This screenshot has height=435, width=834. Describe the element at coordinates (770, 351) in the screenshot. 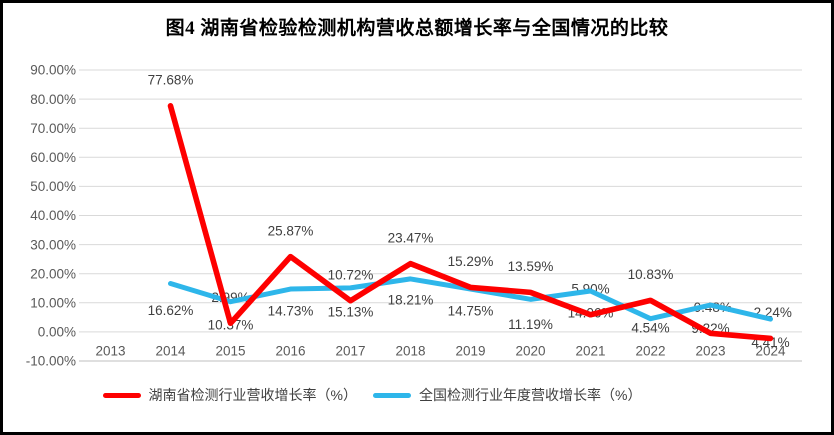

I see `x-axis-tick-label: 2024` at that location.